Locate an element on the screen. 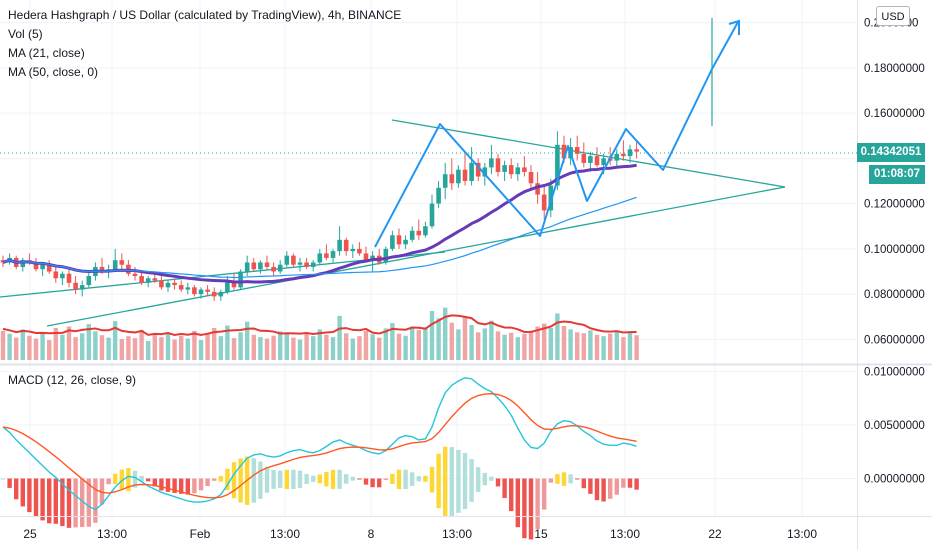 The width and height of the screenshot is (932, 555). legend-volume: Vol (5) is located at coordinates (25, 34).